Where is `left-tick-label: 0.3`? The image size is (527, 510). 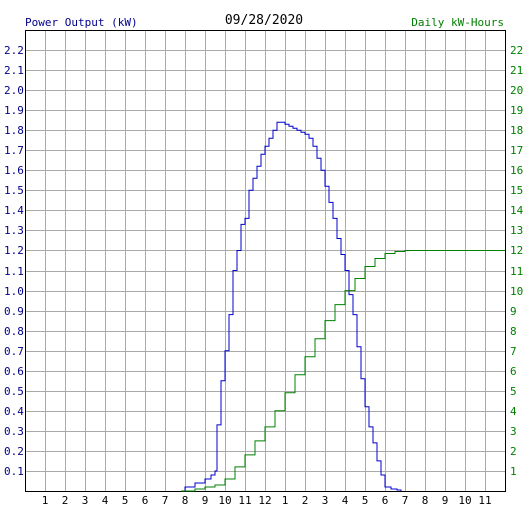 left-tick-label: 0.3 is located at coordinates (14, 431).